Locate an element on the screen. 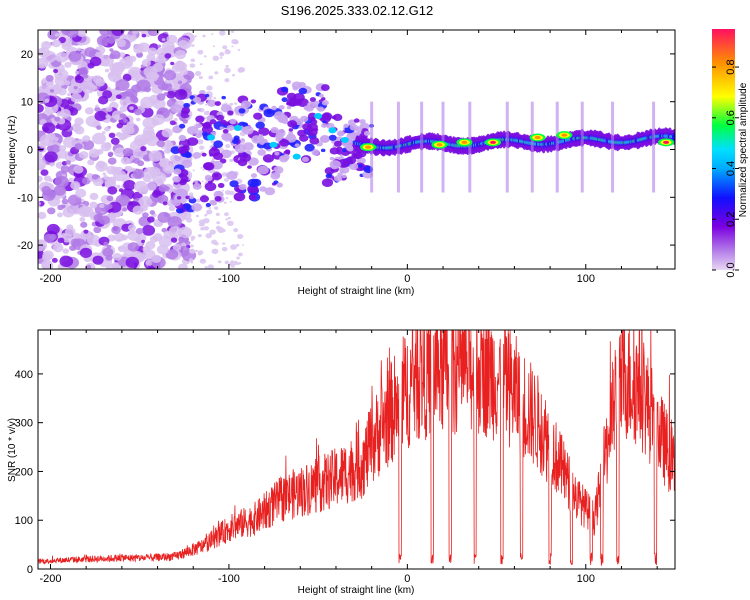 The image size is (750, 600). y-tick-label: 20 is located at coordinates (27, 55).